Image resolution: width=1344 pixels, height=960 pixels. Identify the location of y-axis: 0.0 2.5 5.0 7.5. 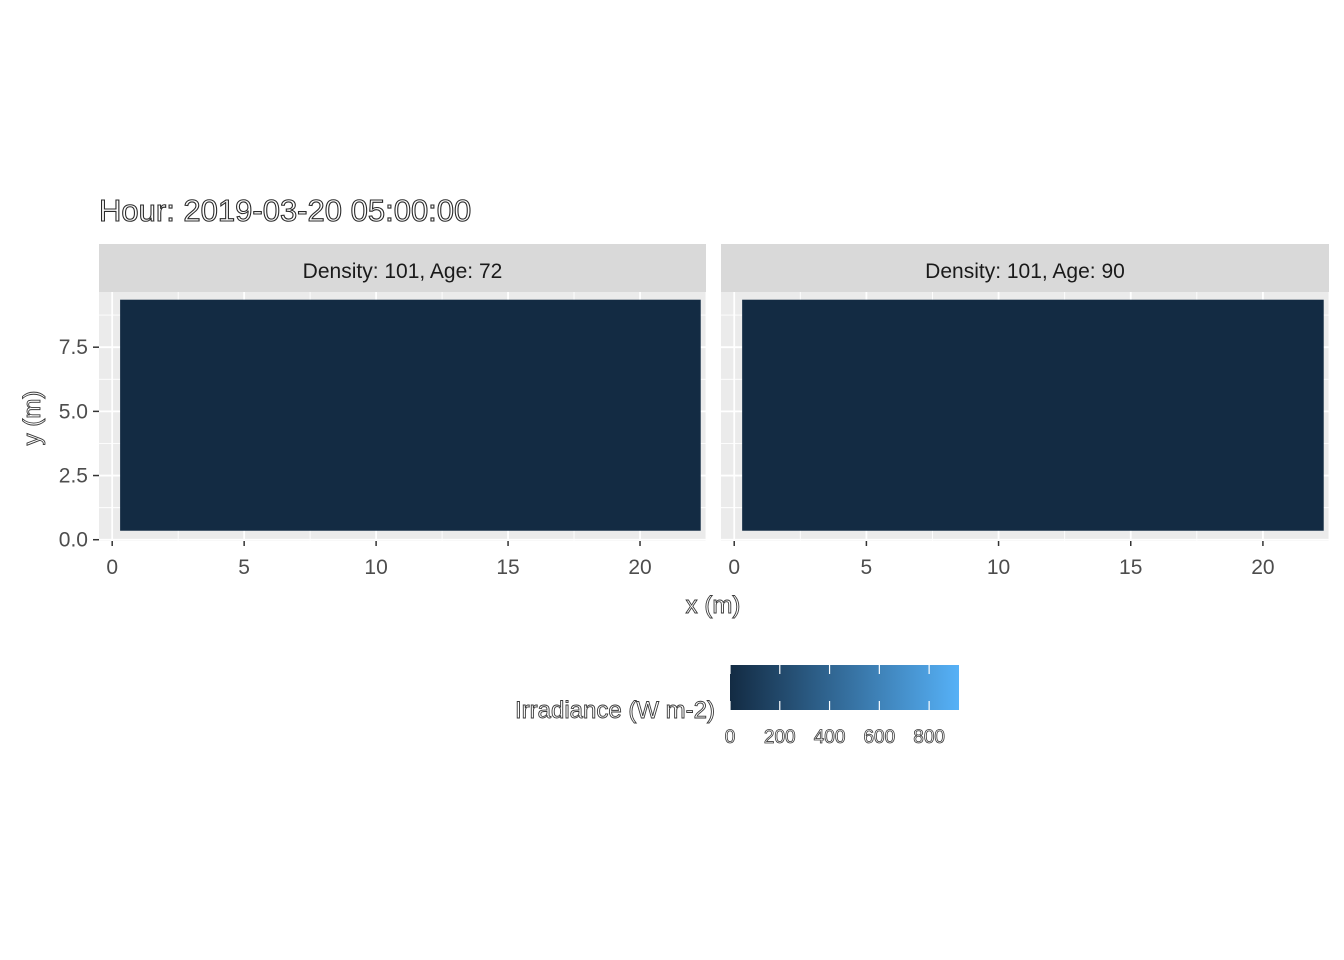
(79, 444).